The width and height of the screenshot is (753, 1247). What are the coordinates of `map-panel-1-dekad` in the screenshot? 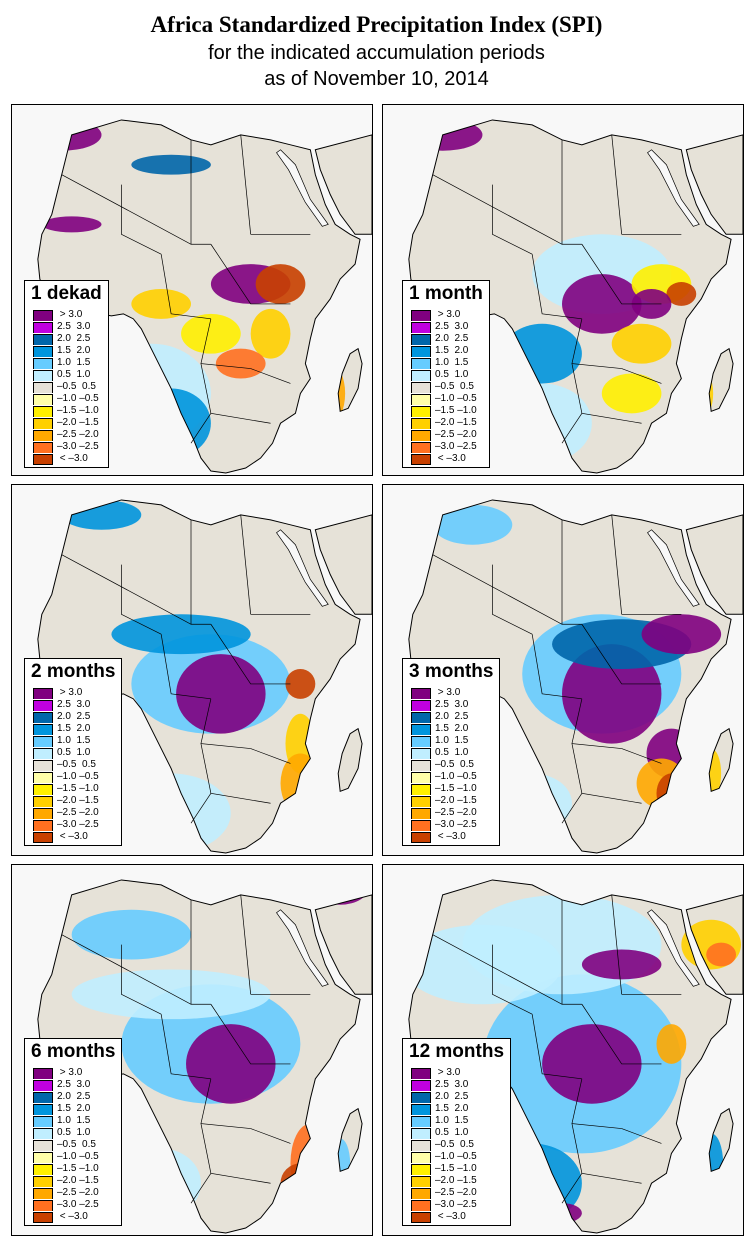 It's located at (192, 290).